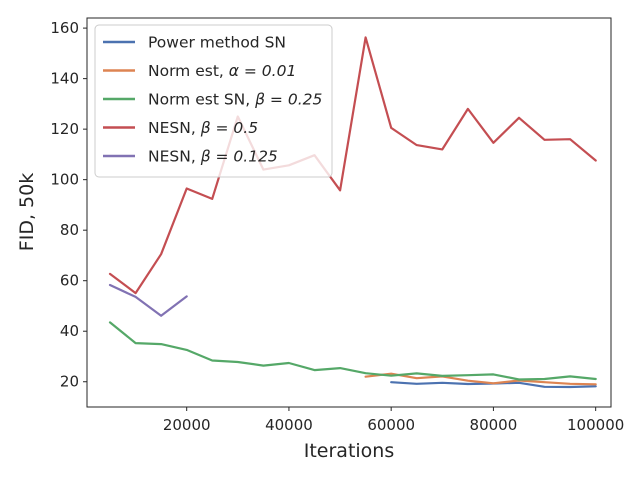  What do you see at coordinates (391, 425) in the screenshot?
I see `x-tick-label: 60000` at bounding box center [391, 425].